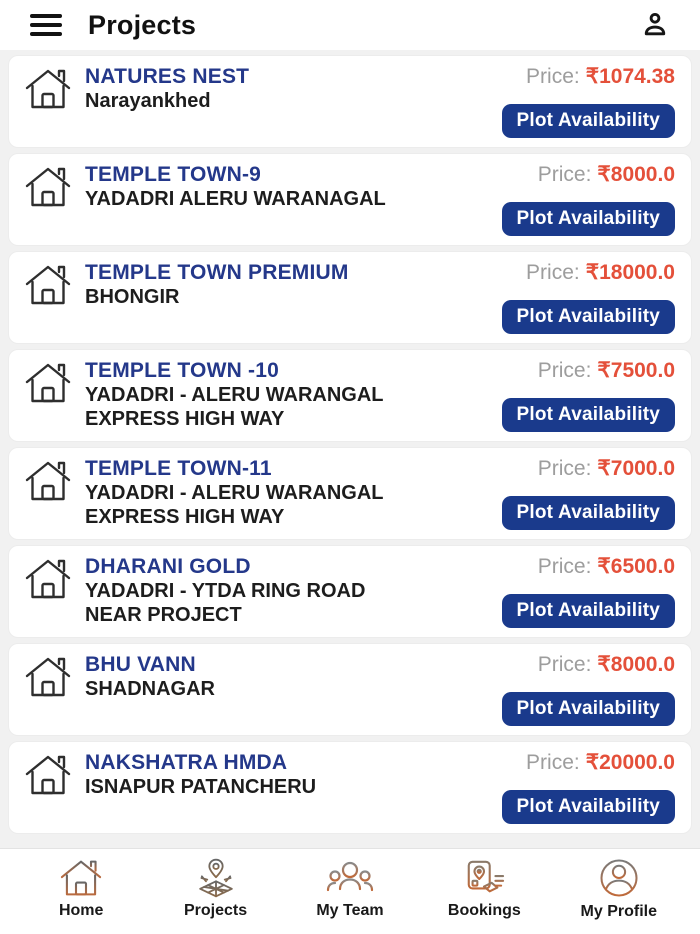 The height and width of the screenshot is (934, 700). What do you see at coordinates (173, 174) in the screenshot?
I see `project-name: TEMPLE TOWN-9` at bounding box center [173, 174].